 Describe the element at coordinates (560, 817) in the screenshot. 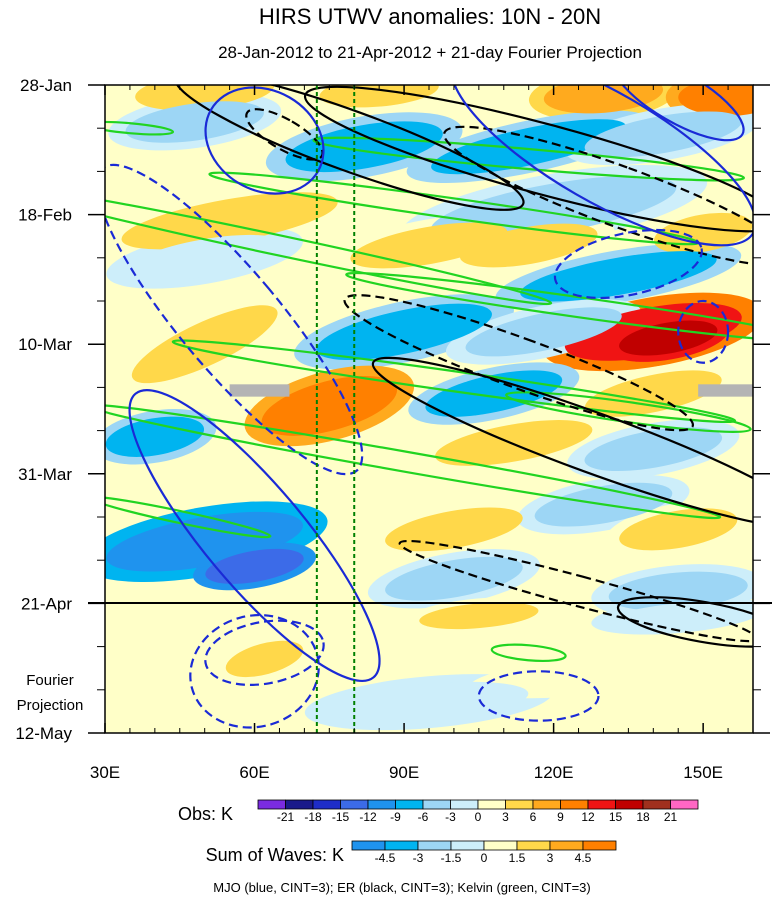

I see `obs-colorbar-tick-label: 9` at that location.